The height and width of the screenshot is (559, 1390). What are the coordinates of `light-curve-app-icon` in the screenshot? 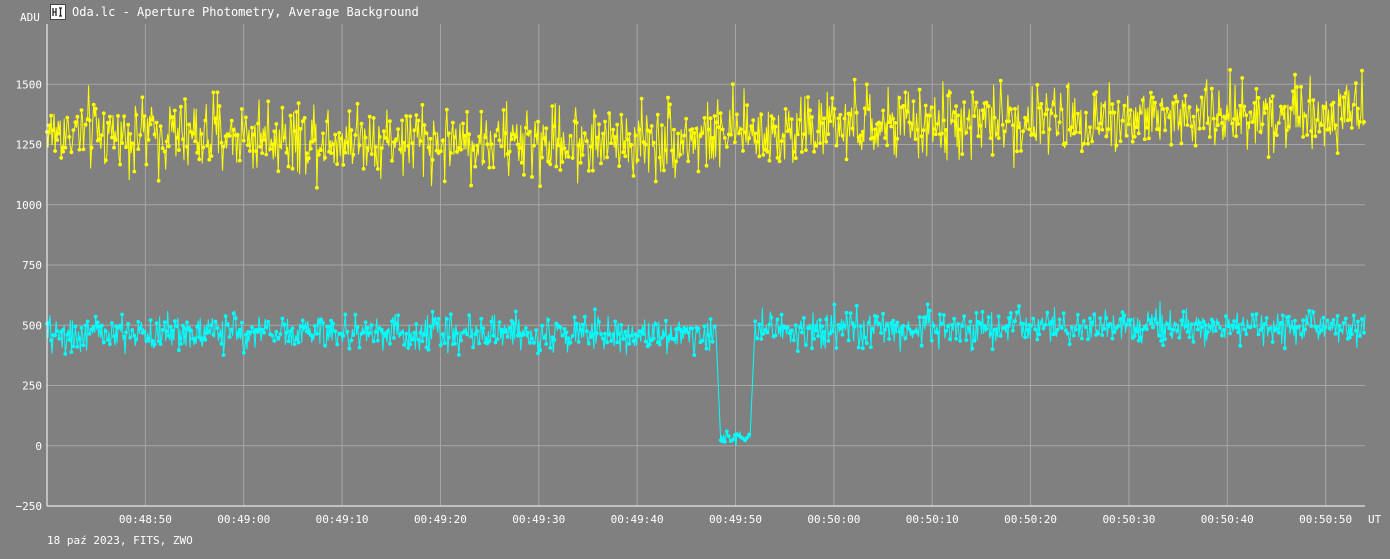 It's located at (58, 12).